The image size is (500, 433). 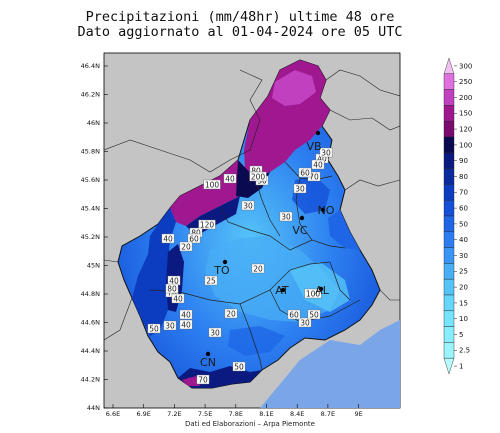 I want to click on lat-tick-label: 44N, so click(x=93, y=408).